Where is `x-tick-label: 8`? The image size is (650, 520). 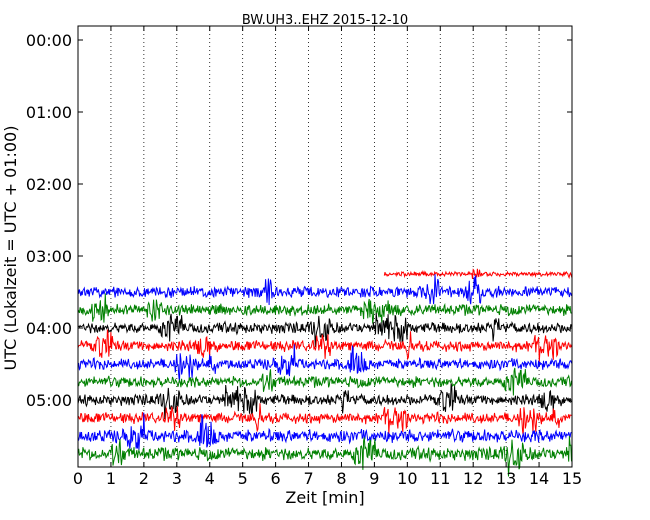 x-tick-label: 8 is located at coordinates (341, 478).